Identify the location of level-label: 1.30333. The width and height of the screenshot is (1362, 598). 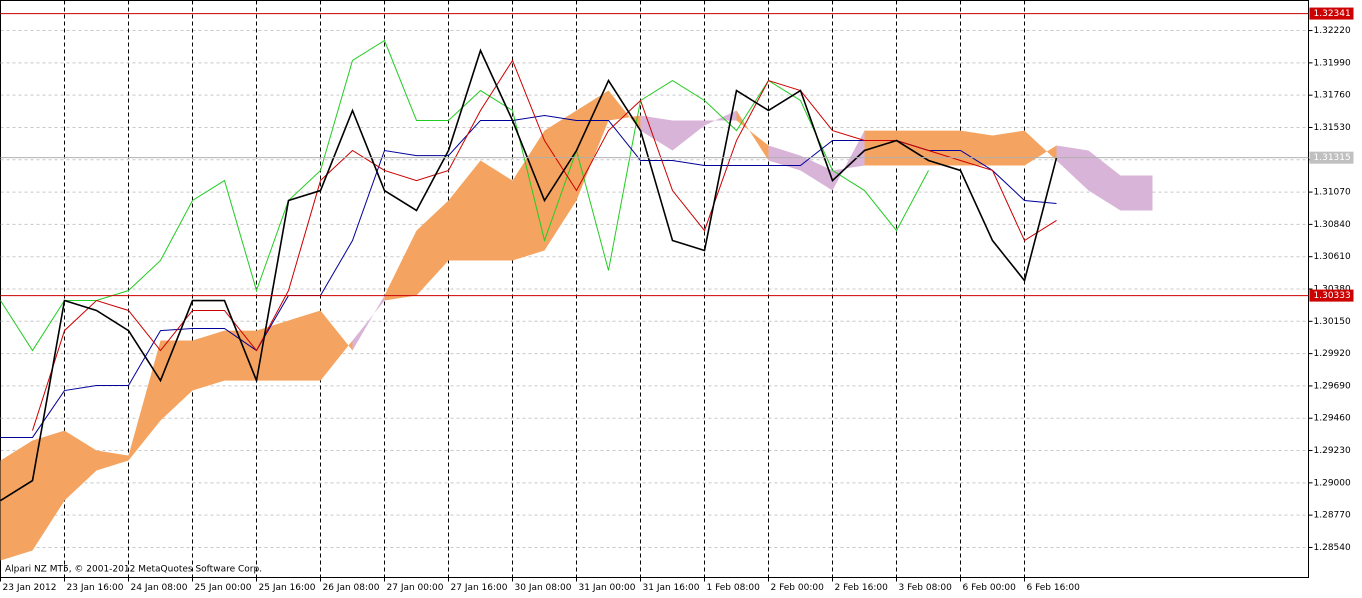
(1332, 296).